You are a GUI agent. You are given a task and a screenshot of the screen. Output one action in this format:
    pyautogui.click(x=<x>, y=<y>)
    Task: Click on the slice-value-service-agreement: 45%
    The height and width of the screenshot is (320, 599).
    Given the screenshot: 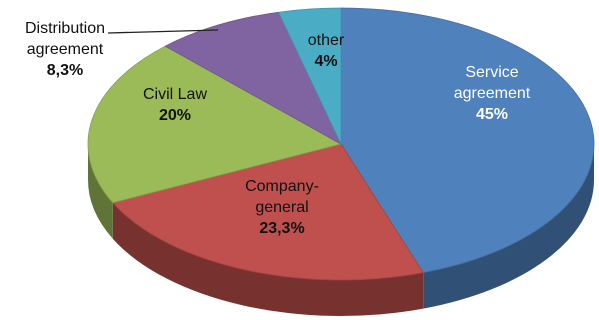 What is the action you would take?
    pyautogui.click(x=492, y=114)
    